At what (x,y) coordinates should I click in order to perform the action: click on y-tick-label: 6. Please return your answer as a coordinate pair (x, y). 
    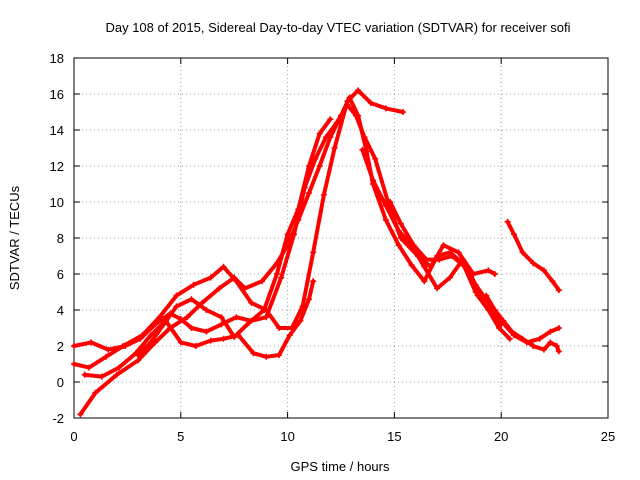
    Looking at the image, I should click on (60, 274).